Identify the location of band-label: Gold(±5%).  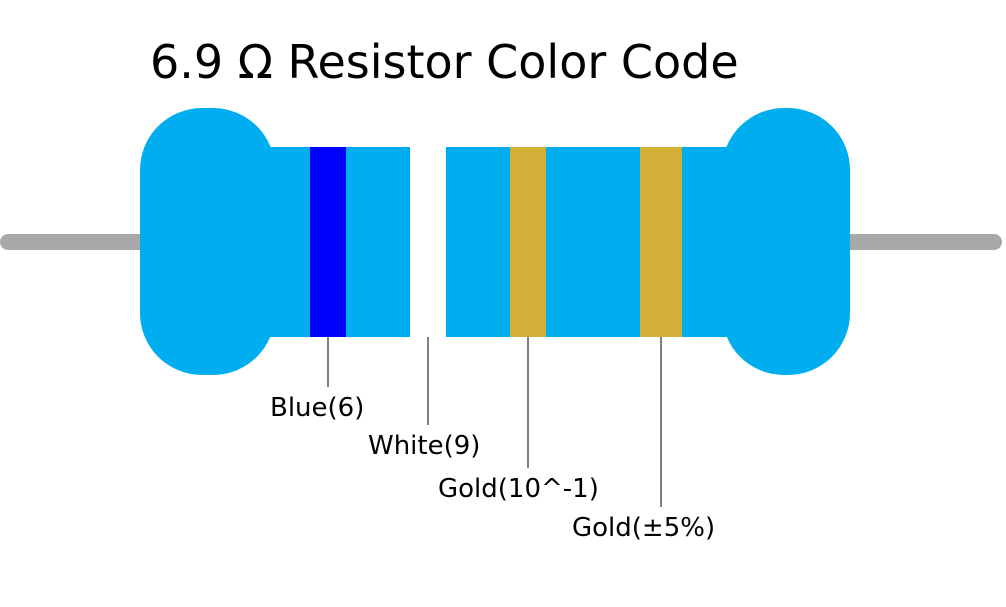
(643, 528).